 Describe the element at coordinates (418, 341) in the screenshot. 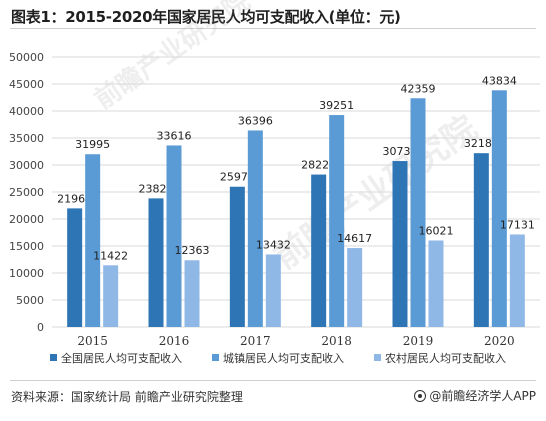

I see `x-tick-label: 2019` at that location.